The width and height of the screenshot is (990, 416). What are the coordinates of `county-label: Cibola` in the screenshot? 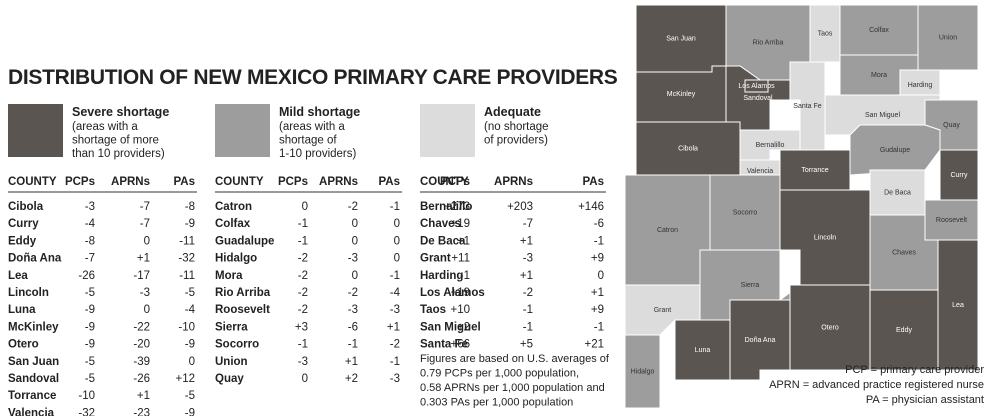 It's located at (688, 148).